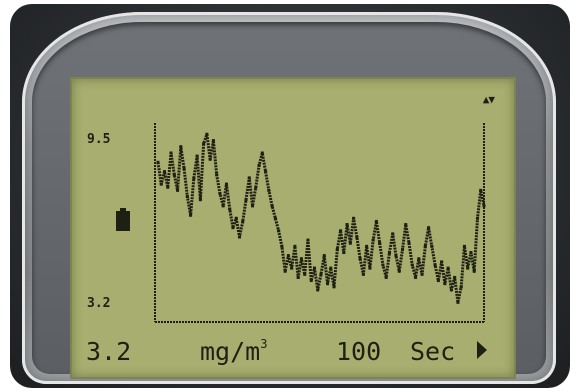 Image resolution: width=579 pixels, height=392 pixels. What do you see at coordinates (263, 344) in the screenshot?
I see `unit-exponent: 3` at bounding box center [263, 344].